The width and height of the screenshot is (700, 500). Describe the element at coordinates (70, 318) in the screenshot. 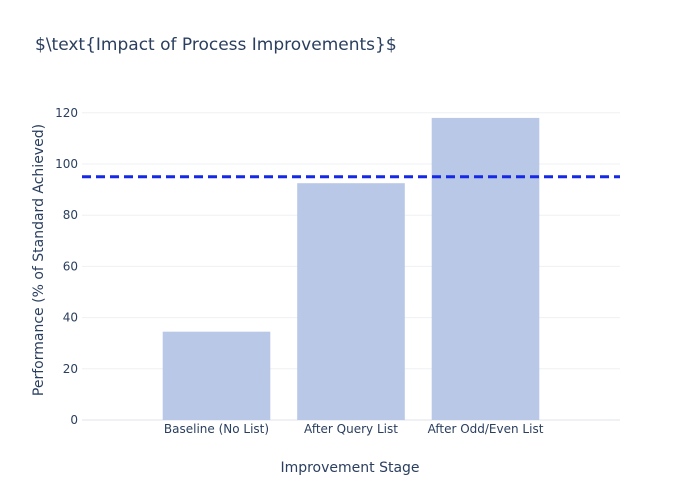

I see `y-tick-label: 40` at that location.